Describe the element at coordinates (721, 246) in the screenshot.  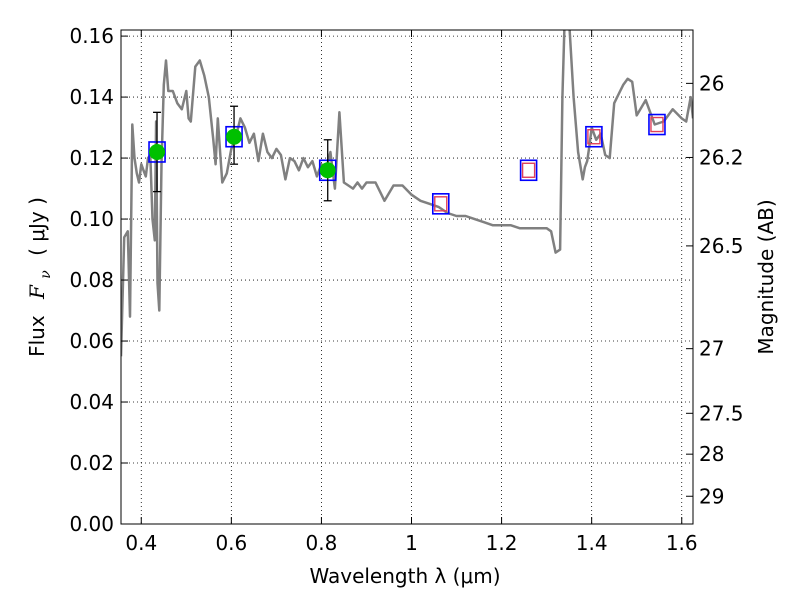
I see `right-tick-label: 26.5` at that location.